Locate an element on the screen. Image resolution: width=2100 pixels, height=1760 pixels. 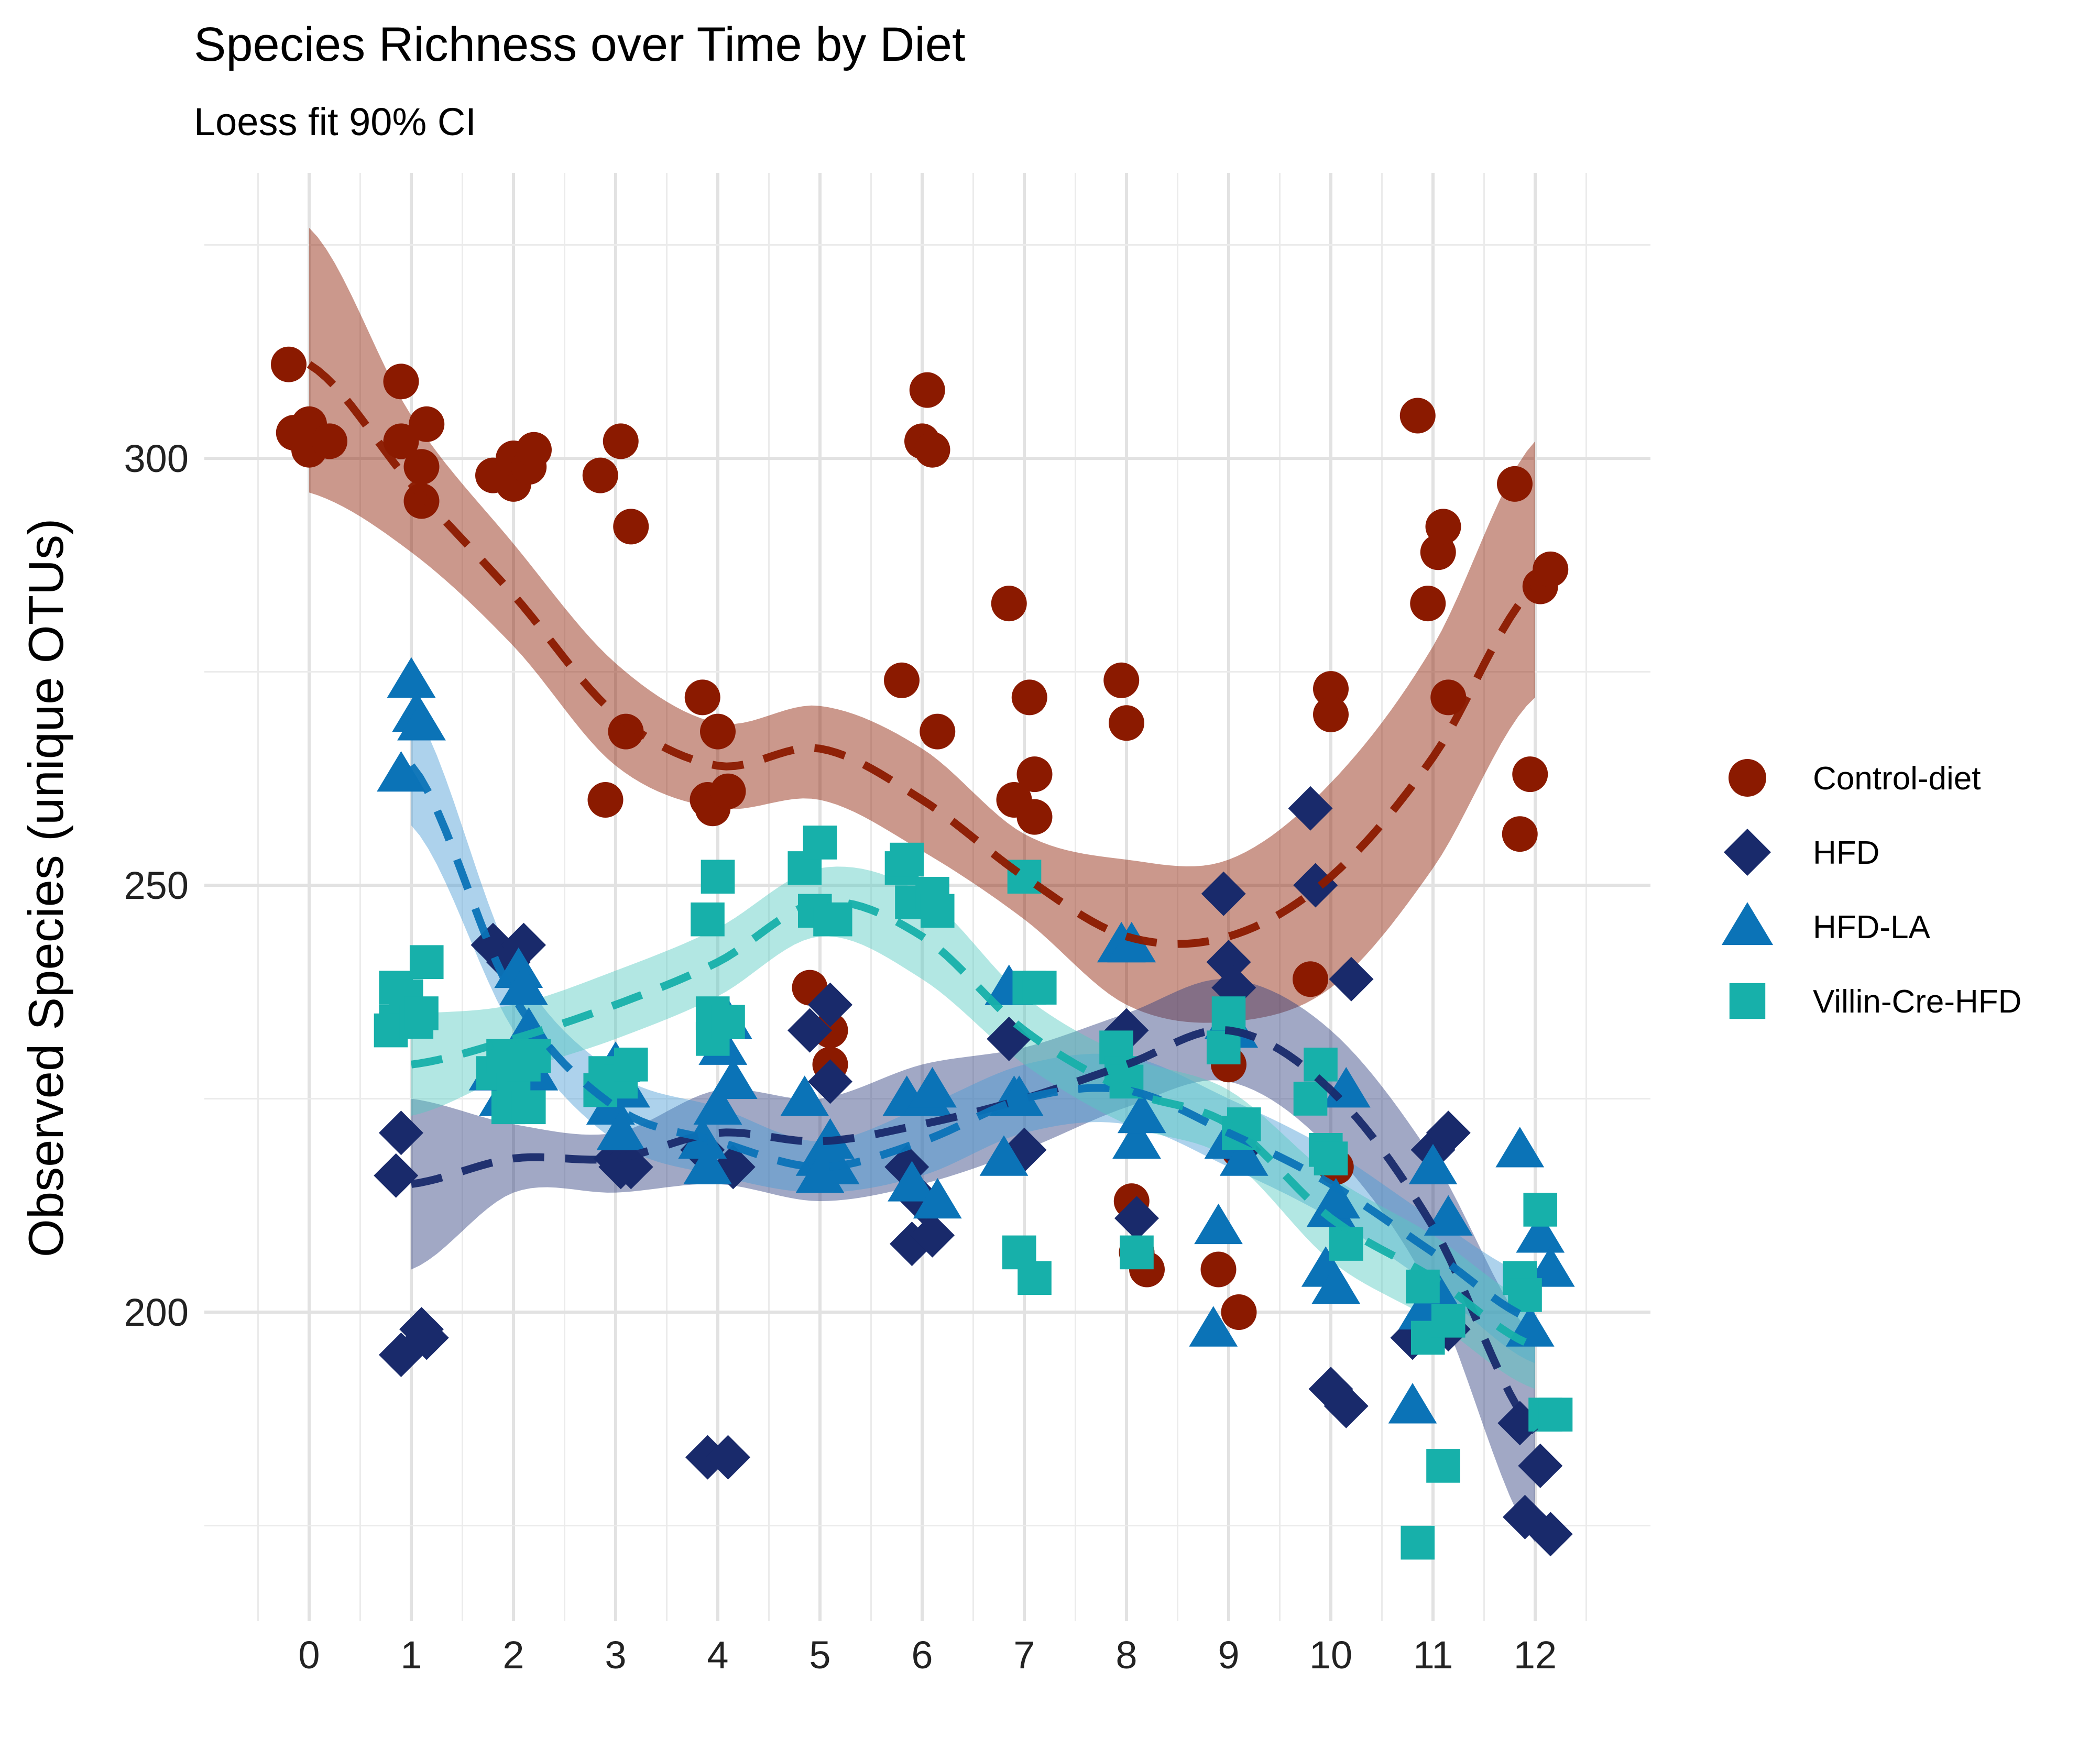
y-tick-label: 200 is located at coordinates (156, 1313).